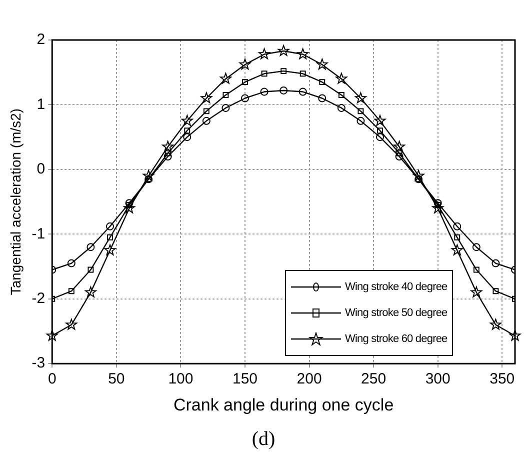  Describe the element at coordinates (41, 39) in the screenshot. I see `y-tick-label: 2` at that location.